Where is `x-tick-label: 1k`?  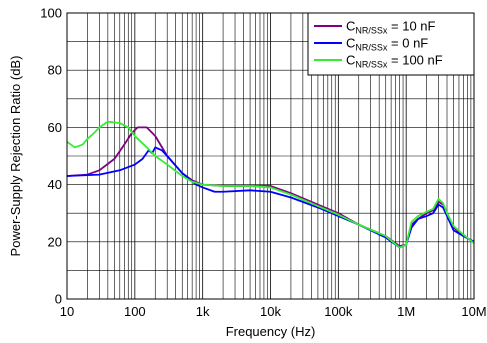
x-tick-label: 1k is located at coordinates (203, 311).